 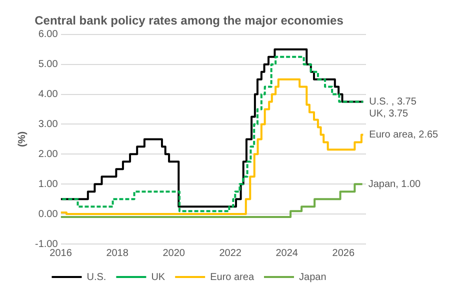 What do you see at coordinates (287, 253) in the screenshot?
I see `x-tick-label: 2024` at bounding box center [287, 253].